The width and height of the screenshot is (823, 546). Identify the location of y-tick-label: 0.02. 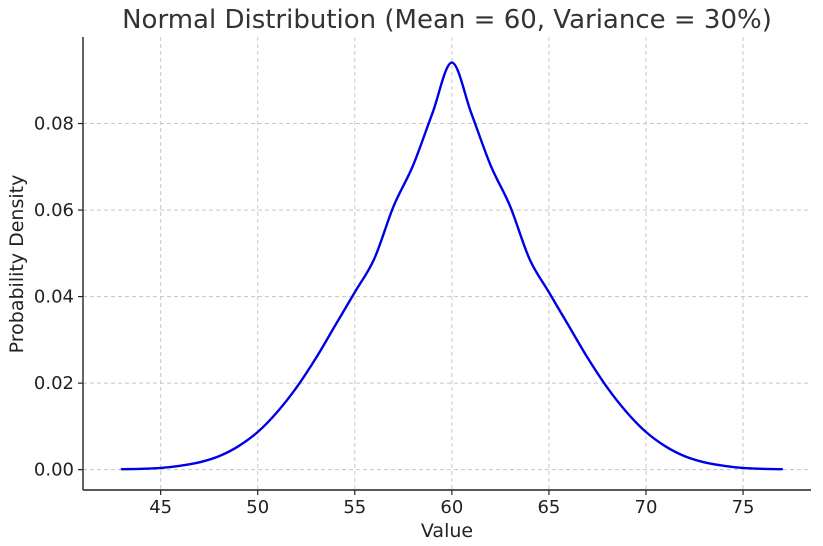
(54, 383).